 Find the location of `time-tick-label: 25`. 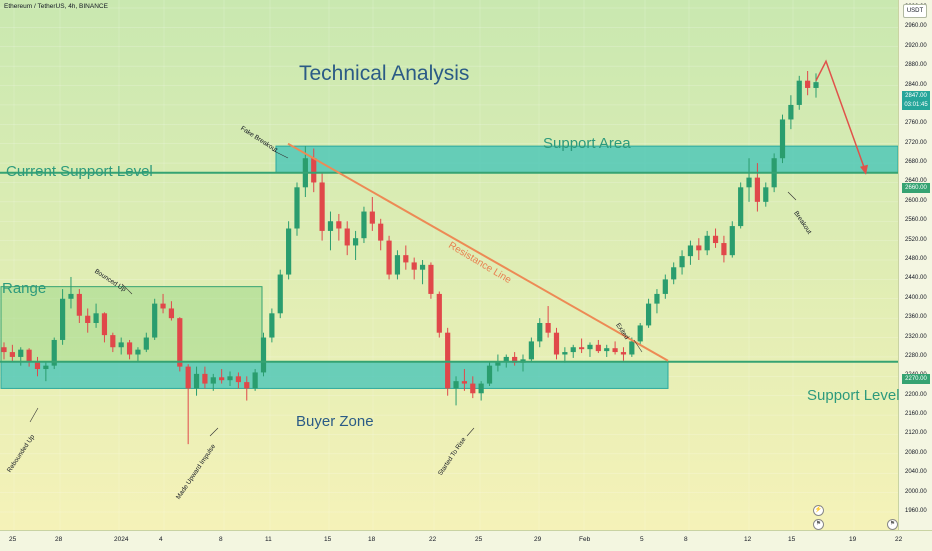

time-tick-label: 25 is located at coordinates (479, 539).